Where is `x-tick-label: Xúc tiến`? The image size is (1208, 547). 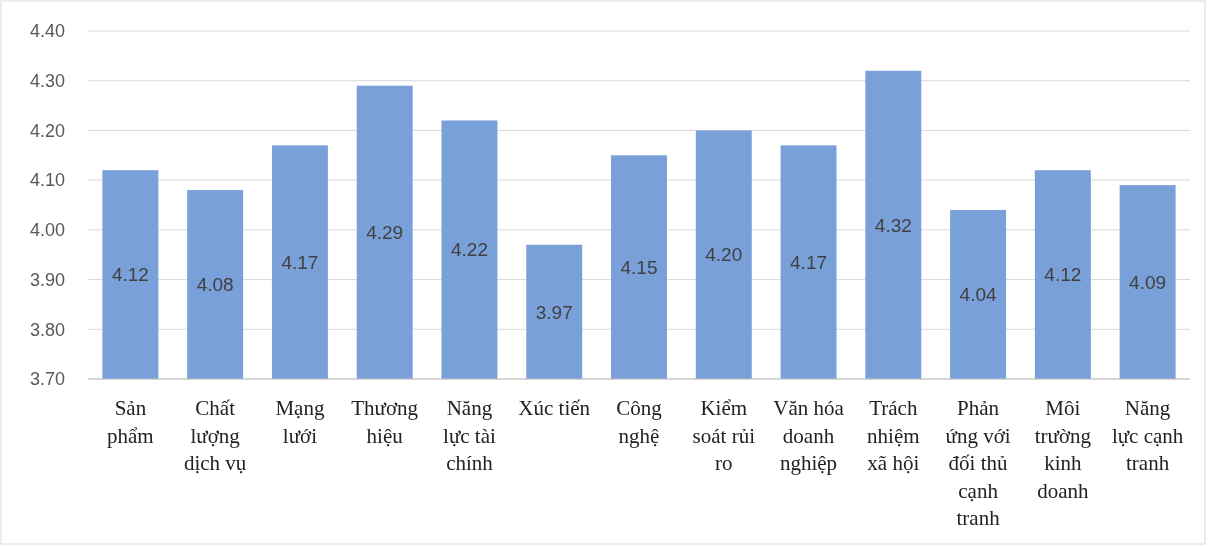 x-tick-label: Xúc tiến is located at coordinates (554, 408).